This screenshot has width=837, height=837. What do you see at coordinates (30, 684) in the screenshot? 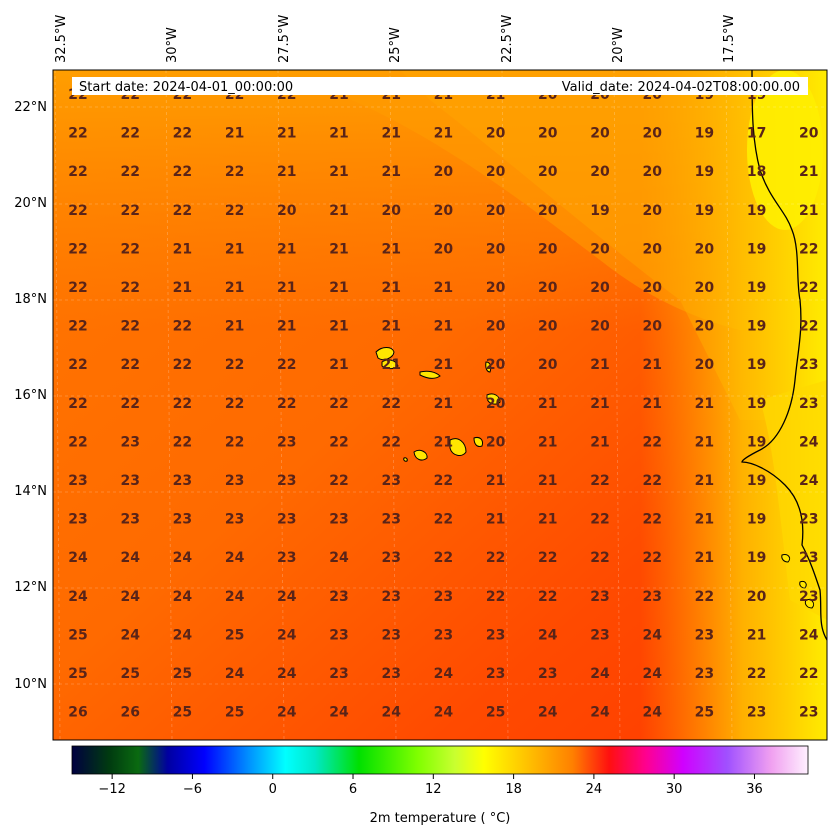
I see `latitude-label: 10°N` at bounding box center [30, 684].